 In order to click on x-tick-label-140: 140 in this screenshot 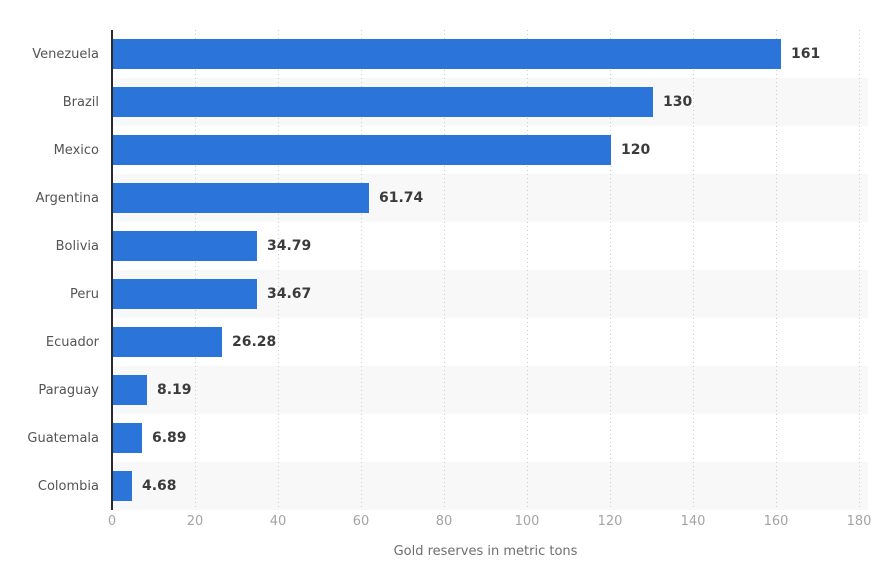, I will do `click(693, 521)`.